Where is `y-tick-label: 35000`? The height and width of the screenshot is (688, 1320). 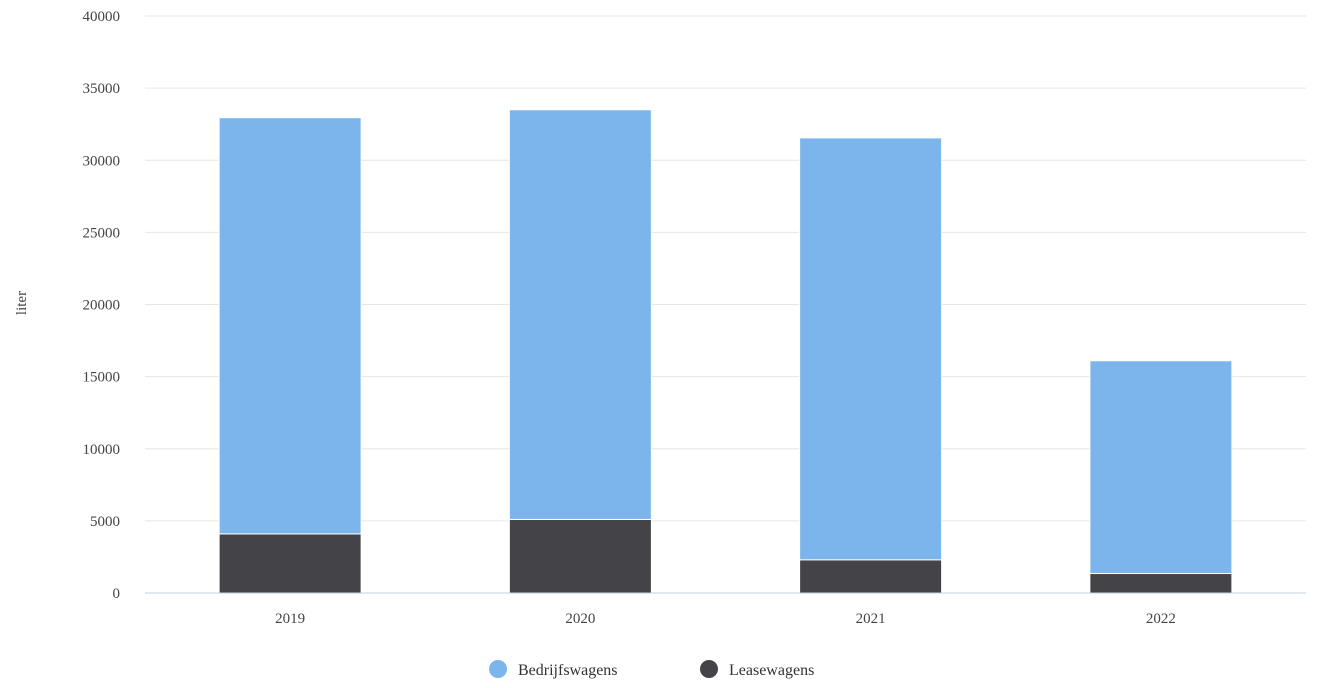 y-tick-label: 35000 is located at coordinates (102, 89).